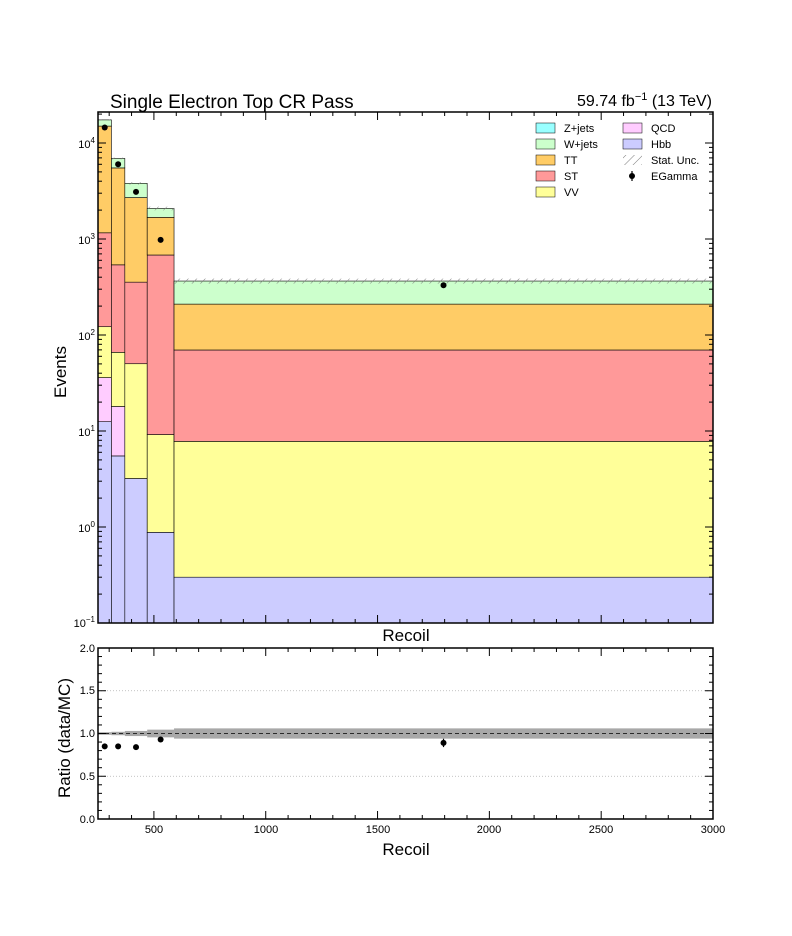 The width and height of the screenshot is (792, 936). I want to click on legend-label: Stat. Unc., so click(675, 161).